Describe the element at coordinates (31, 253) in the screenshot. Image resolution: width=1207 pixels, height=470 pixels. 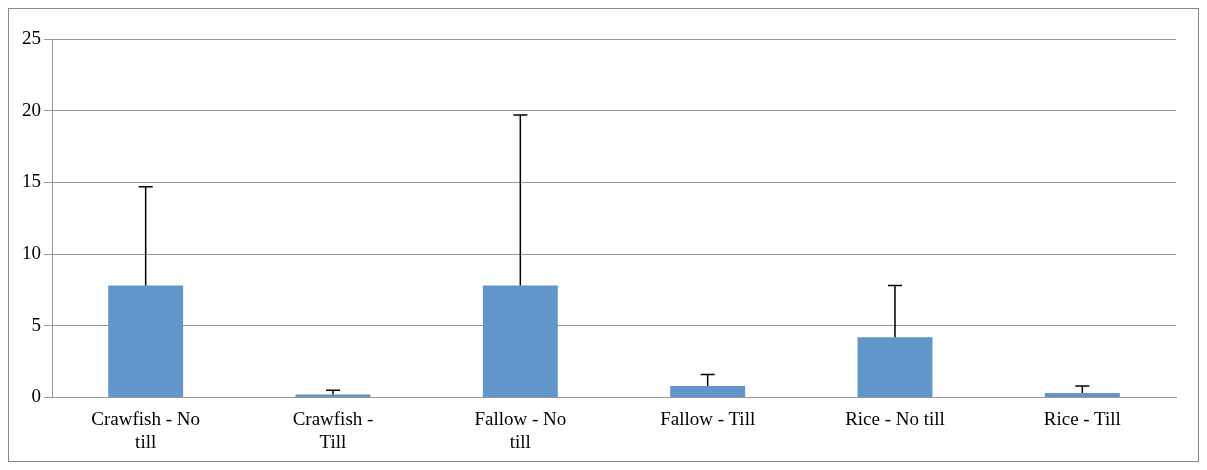
I see `y-tick-label: 10` at that location.